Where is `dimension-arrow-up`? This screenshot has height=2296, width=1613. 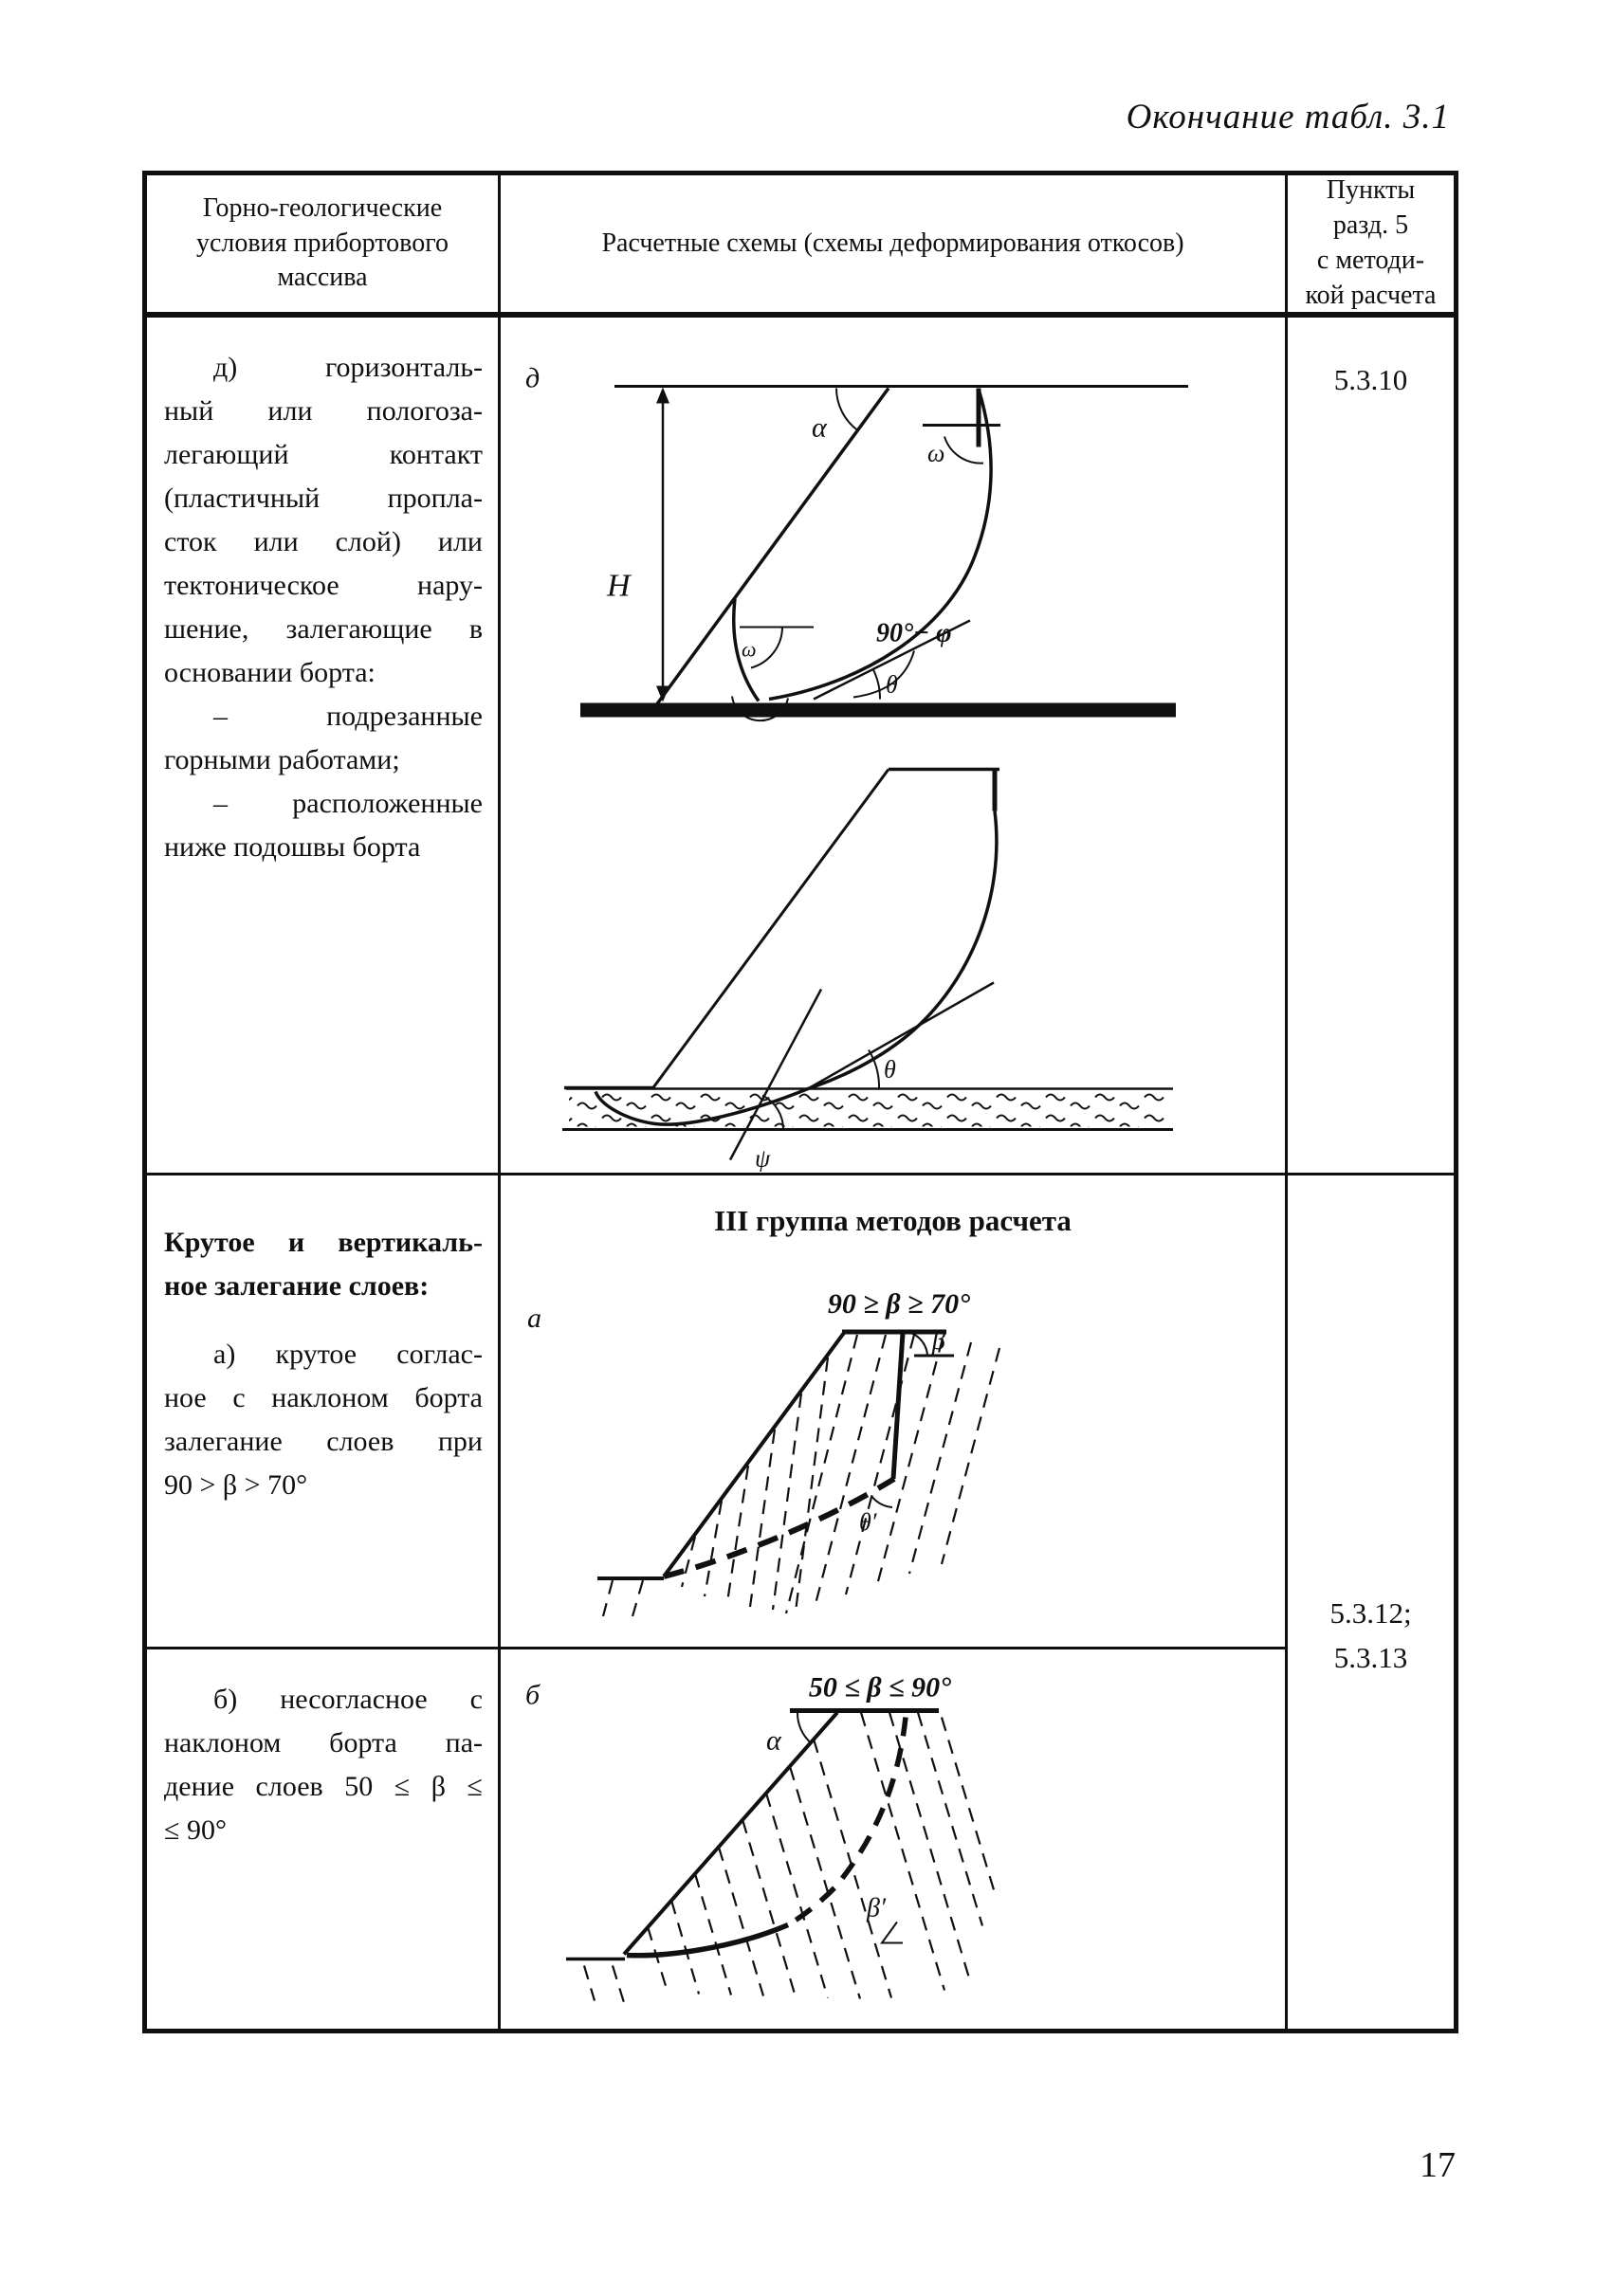 dimension-arrow-up is located at coordinates (662, 395).